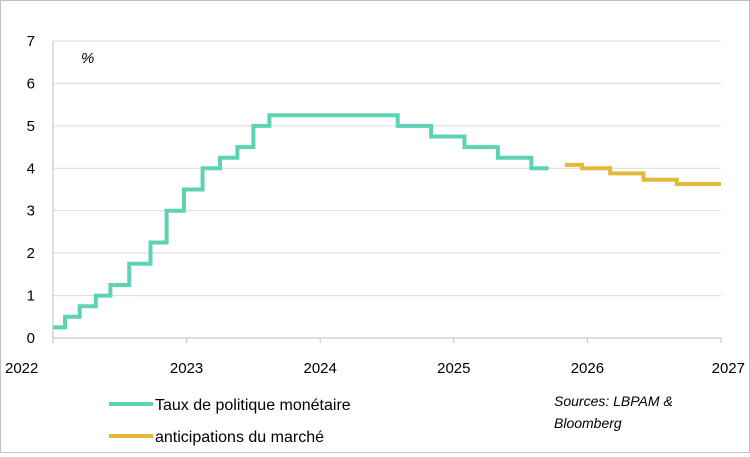 This screenshot has width=750, height=457. What do you see at coordinates (588, 423) in the screenshot?
I see `source-line-2: Bloomberg` at bounding box center [588, 423].